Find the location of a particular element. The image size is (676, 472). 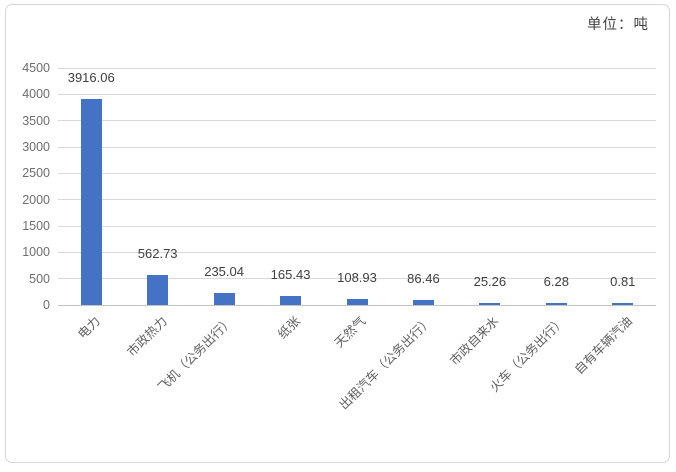

bar-value-label-8: 0.81 is located at coordinates (623, 281).